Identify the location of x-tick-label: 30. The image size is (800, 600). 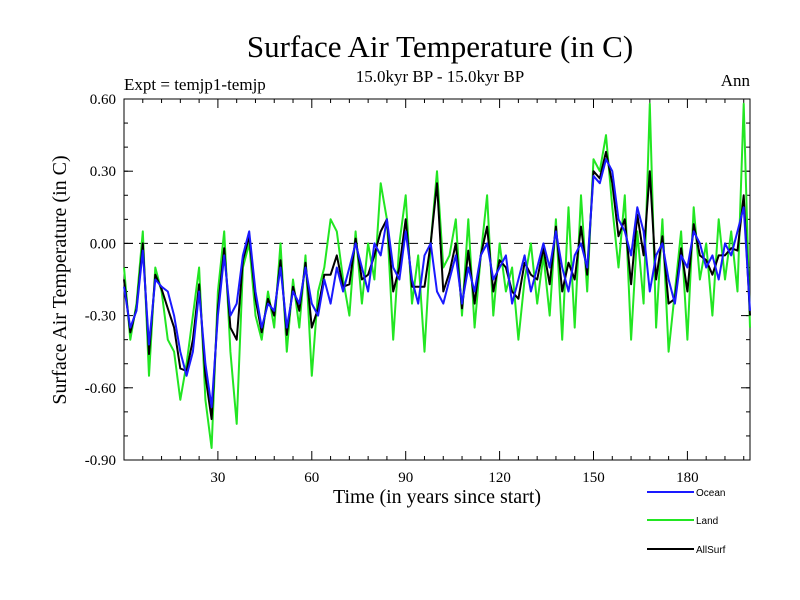
(217, 478).